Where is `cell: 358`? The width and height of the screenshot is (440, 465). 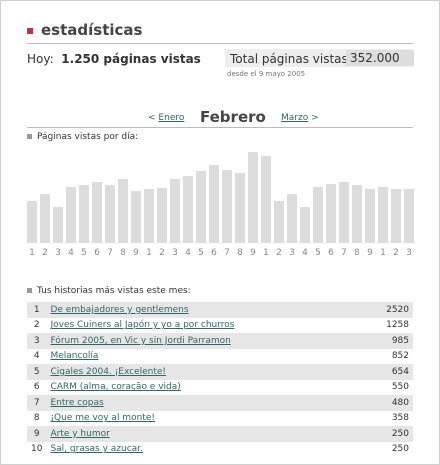 cell: 358 is located at coordinates (400, 418).